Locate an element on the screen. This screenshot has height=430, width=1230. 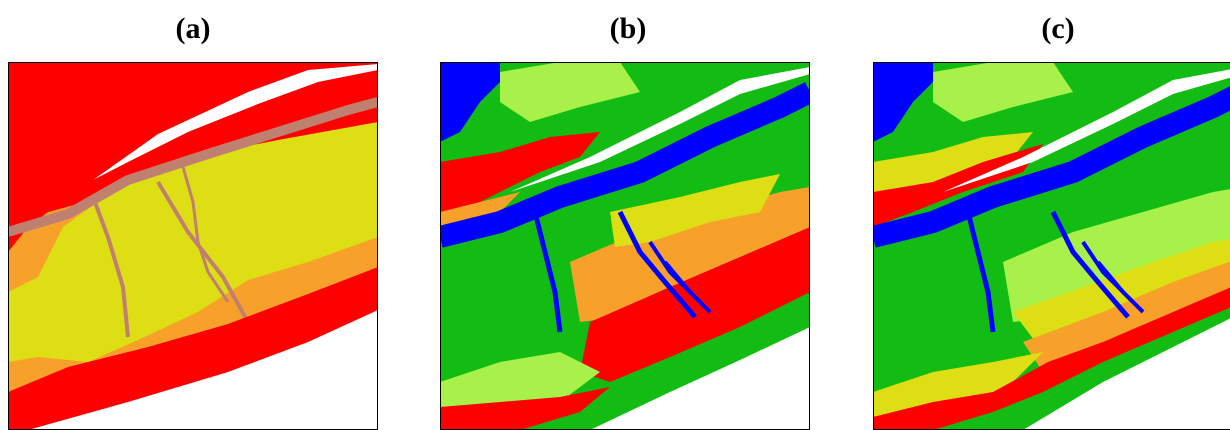
panel-c-label: (c) is located at coordinates (1058, 29).